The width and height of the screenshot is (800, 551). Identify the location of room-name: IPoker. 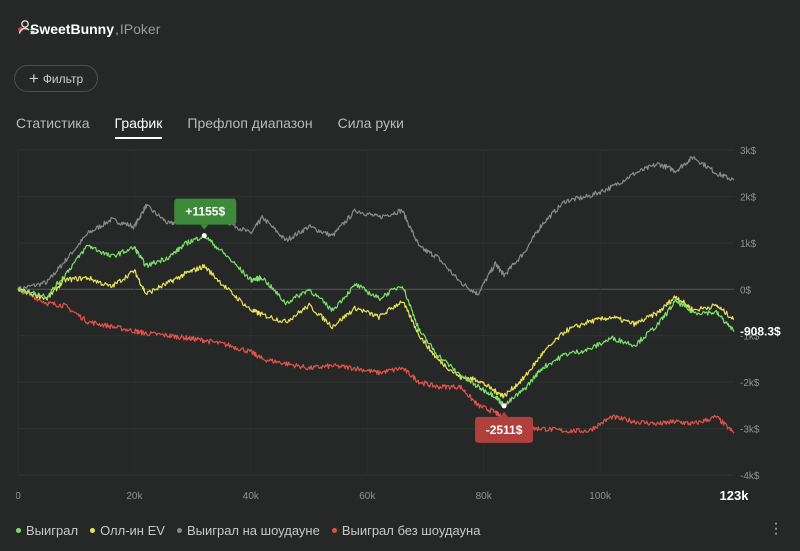
(140, 29).